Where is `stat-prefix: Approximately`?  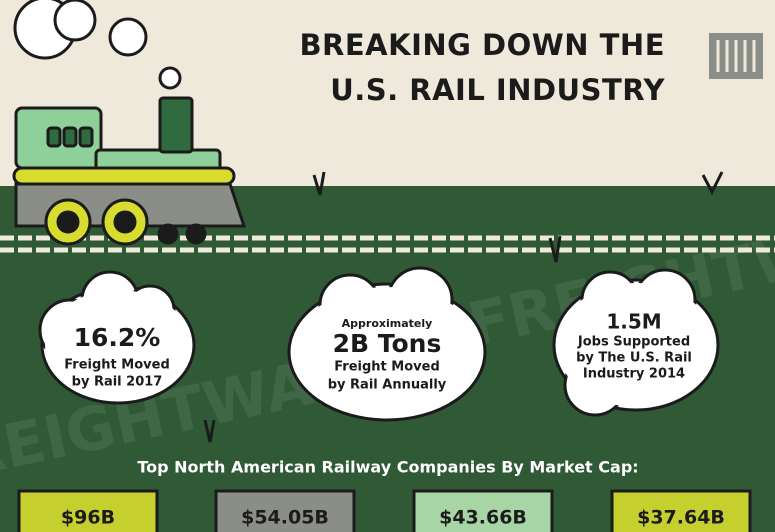 stat-prefix: Approximately is located at coordinates (387, 323).